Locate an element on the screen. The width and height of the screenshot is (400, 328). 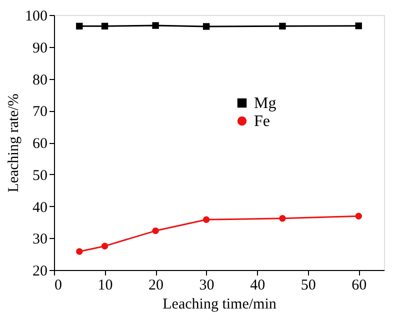
y-tick-label: 30 is located at coordinates (40, 240).